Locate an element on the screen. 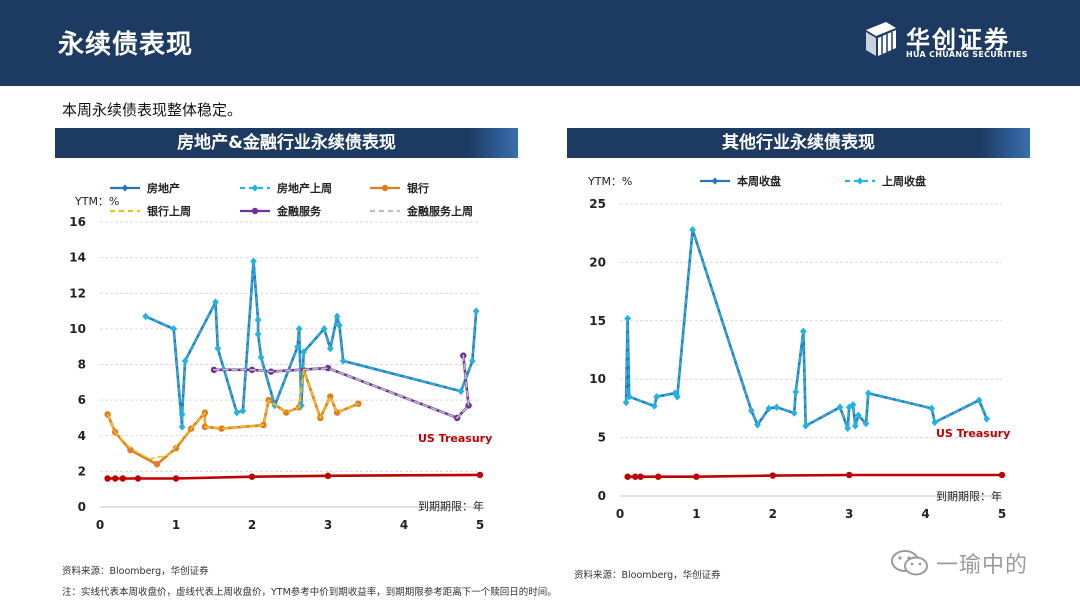 Image resolution: width=1080 pixels, height=608 pixels. chart2-x-tick-label: 5 is located at coordinates (1002, 514).